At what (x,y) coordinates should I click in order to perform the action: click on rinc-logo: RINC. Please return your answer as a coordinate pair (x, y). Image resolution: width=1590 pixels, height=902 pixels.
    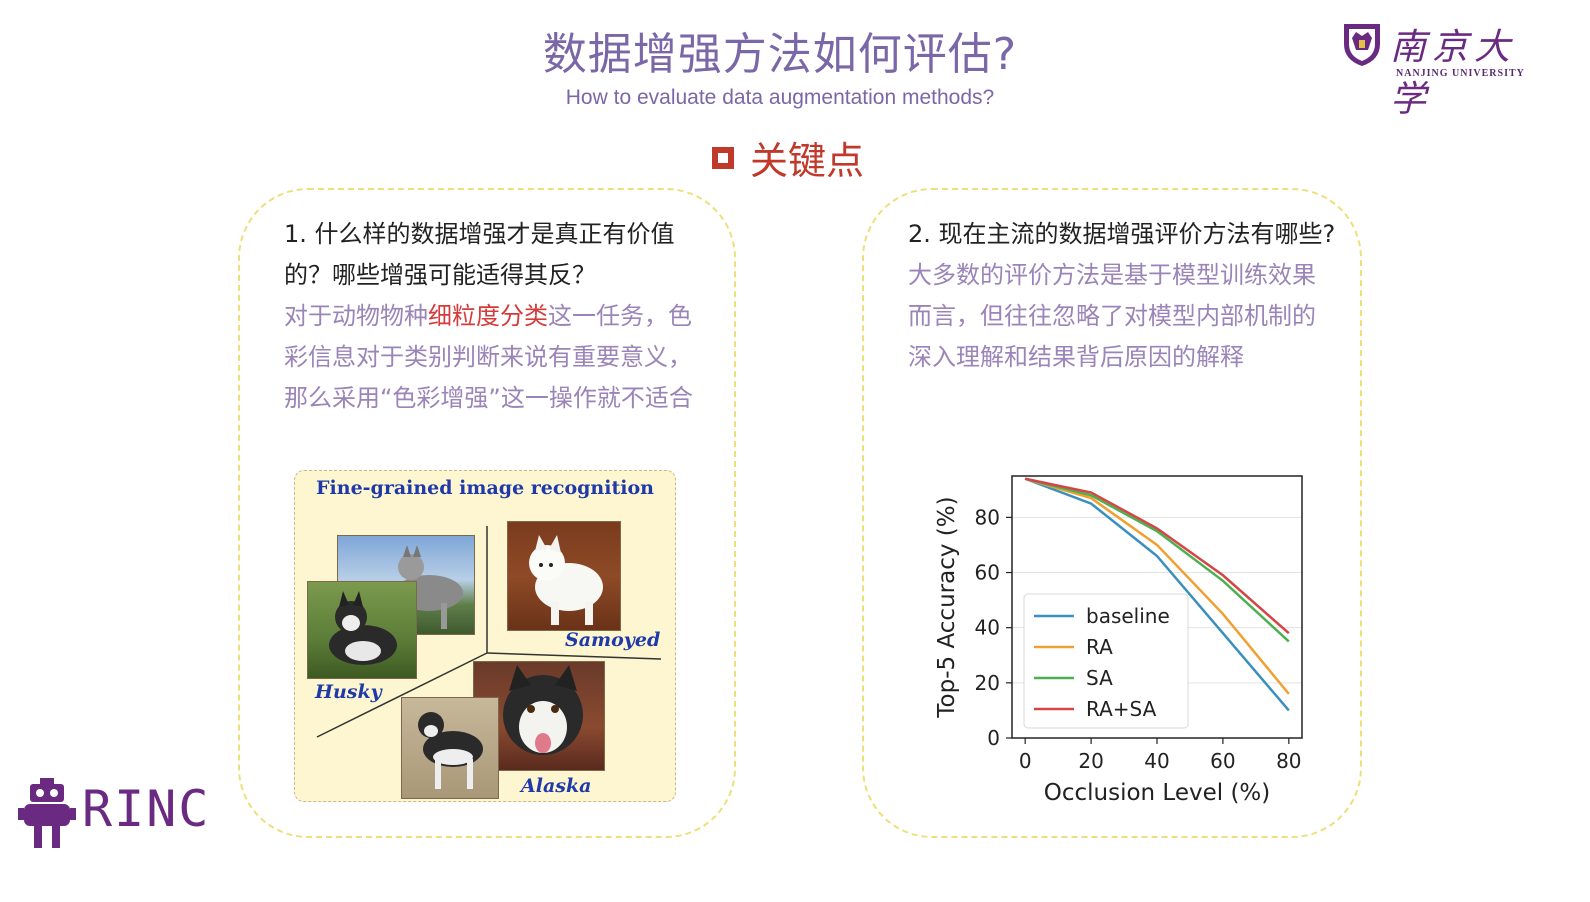
    Looking at the image, I should click on (118, 815).